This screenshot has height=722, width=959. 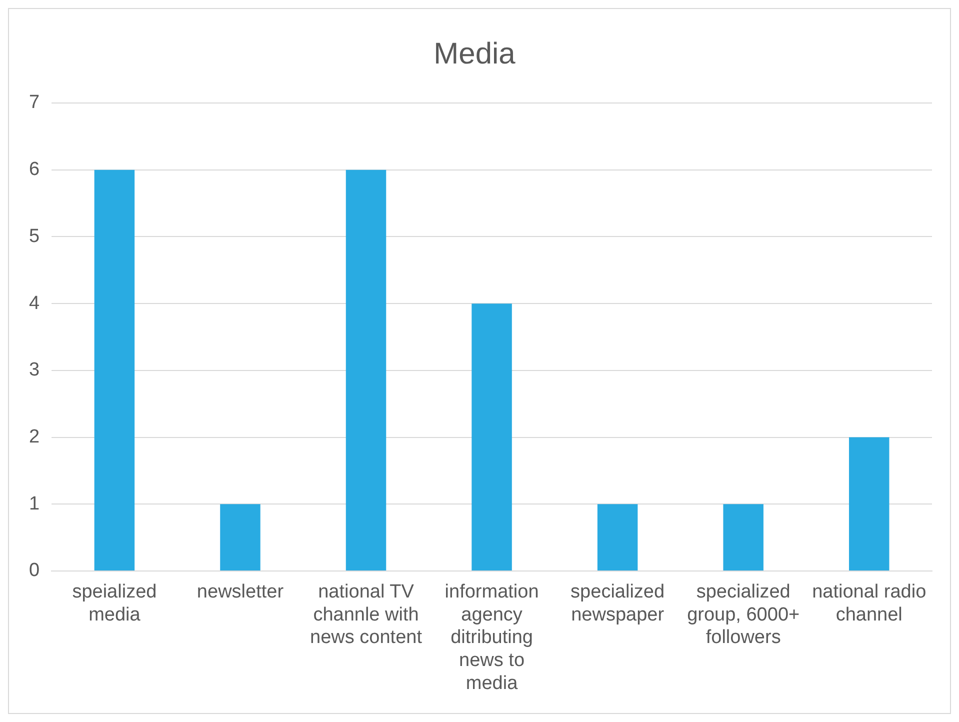 I want to click on x-tick-label: newsletter, so click(x=240, y=592).